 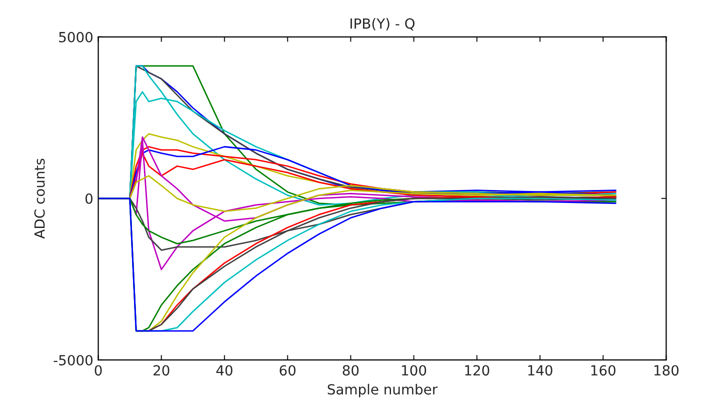 I want to click on x-tick-label: 60, so click(x=288, y=370).